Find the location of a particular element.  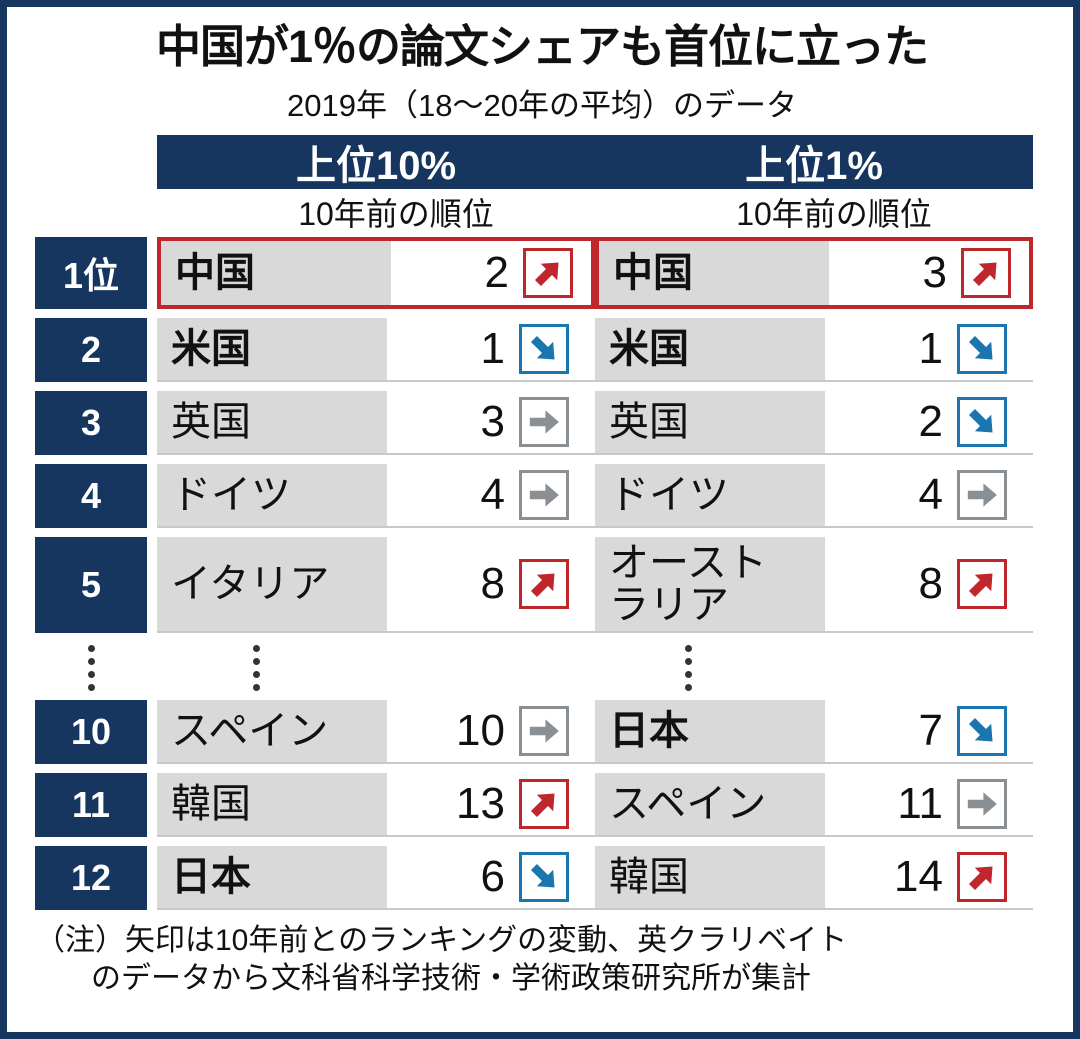

table-row: 12 日本 6 韓国 14 is located at coordinates (542, 877).